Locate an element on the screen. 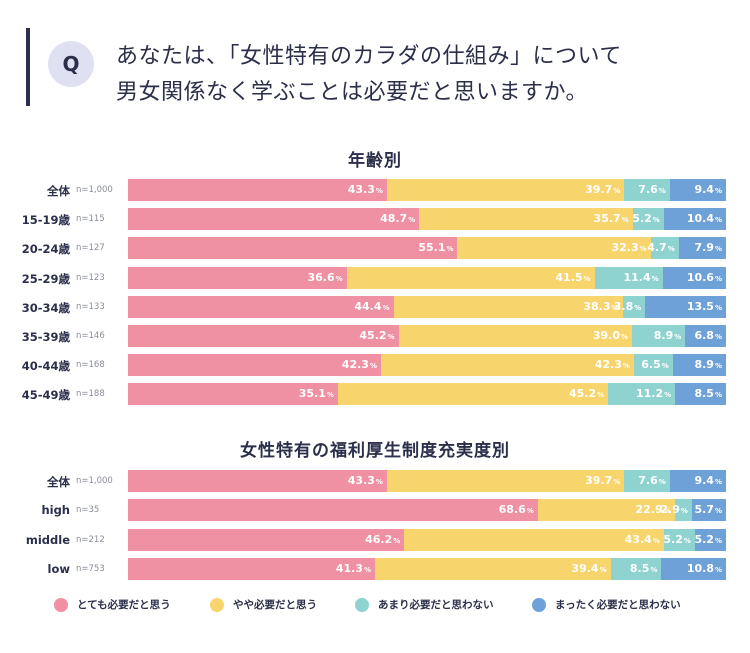 The image size is (750, 653). seg-not-necessary: 8.9% is located at coordinates (699, 365).